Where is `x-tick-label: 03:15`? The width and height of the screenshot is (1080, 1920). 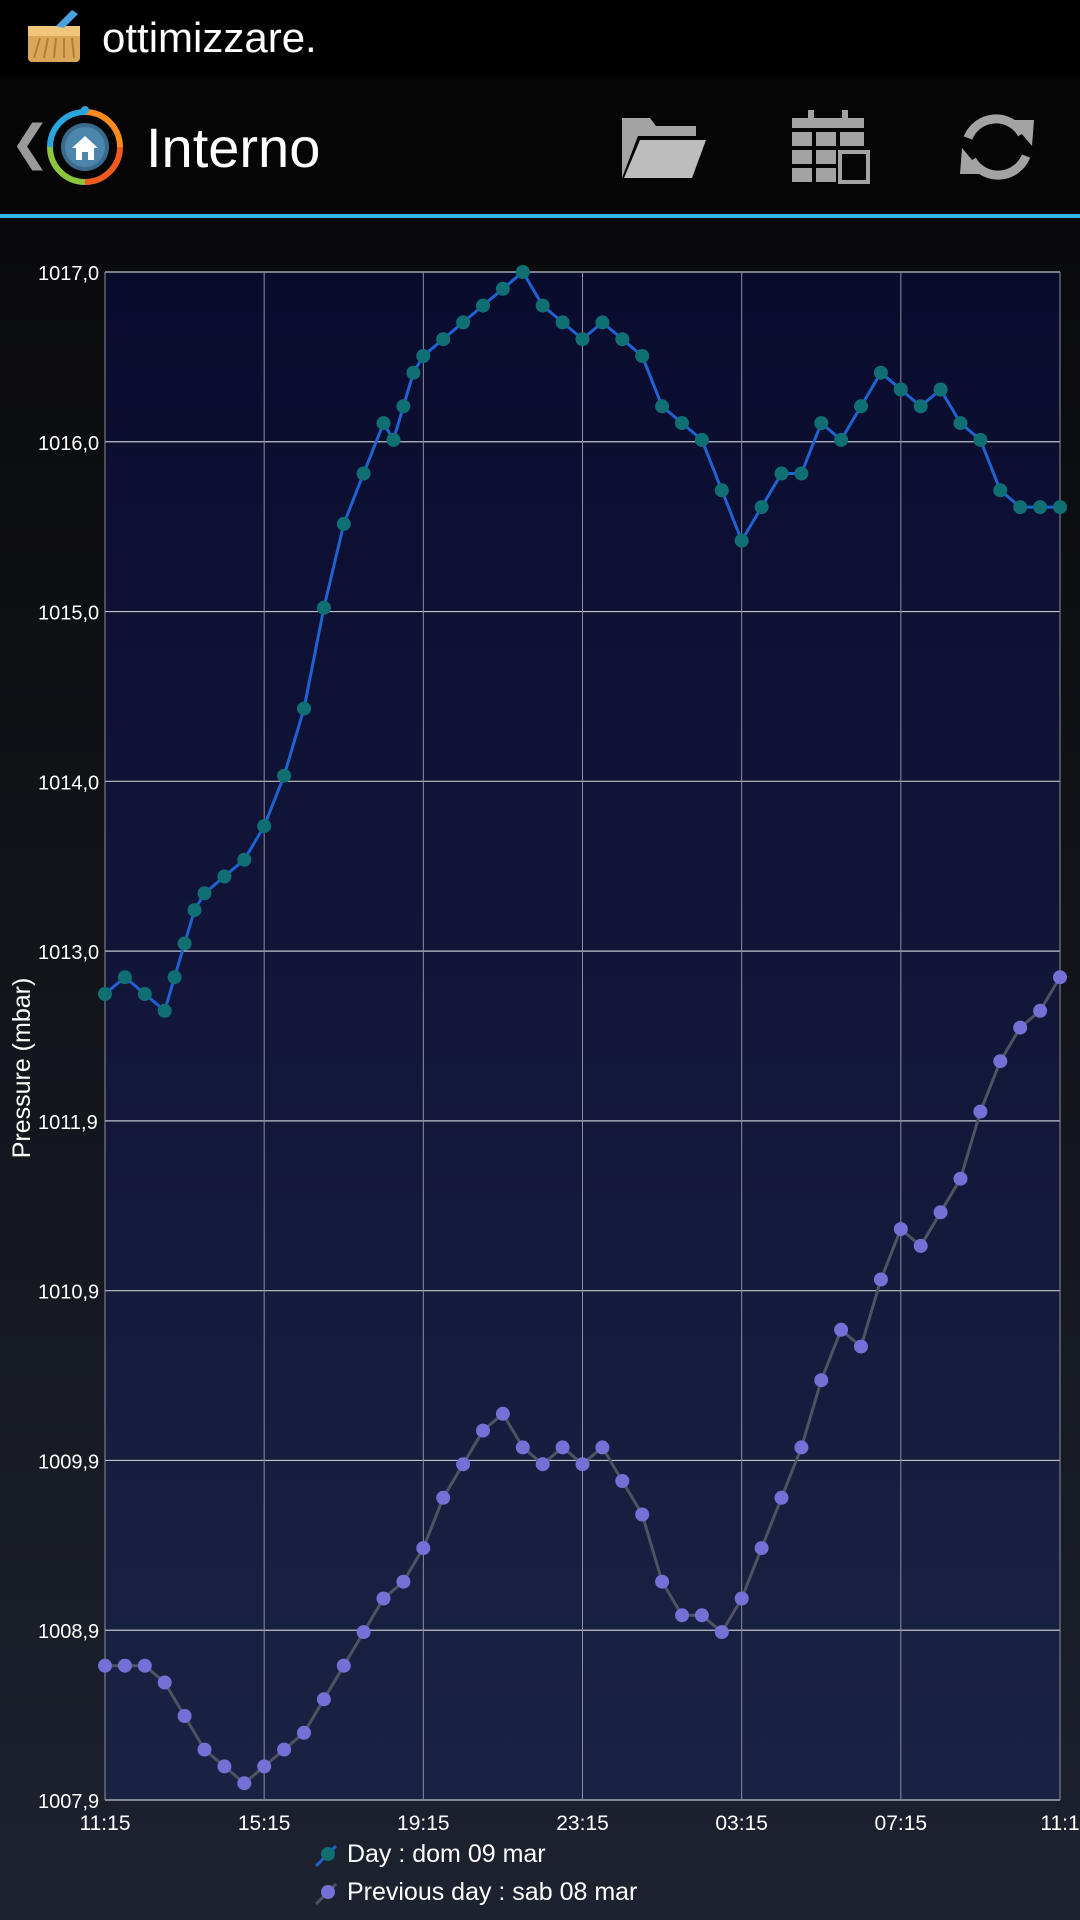 x-tick-label: 03:15 is located at coordinates (741, 1823).